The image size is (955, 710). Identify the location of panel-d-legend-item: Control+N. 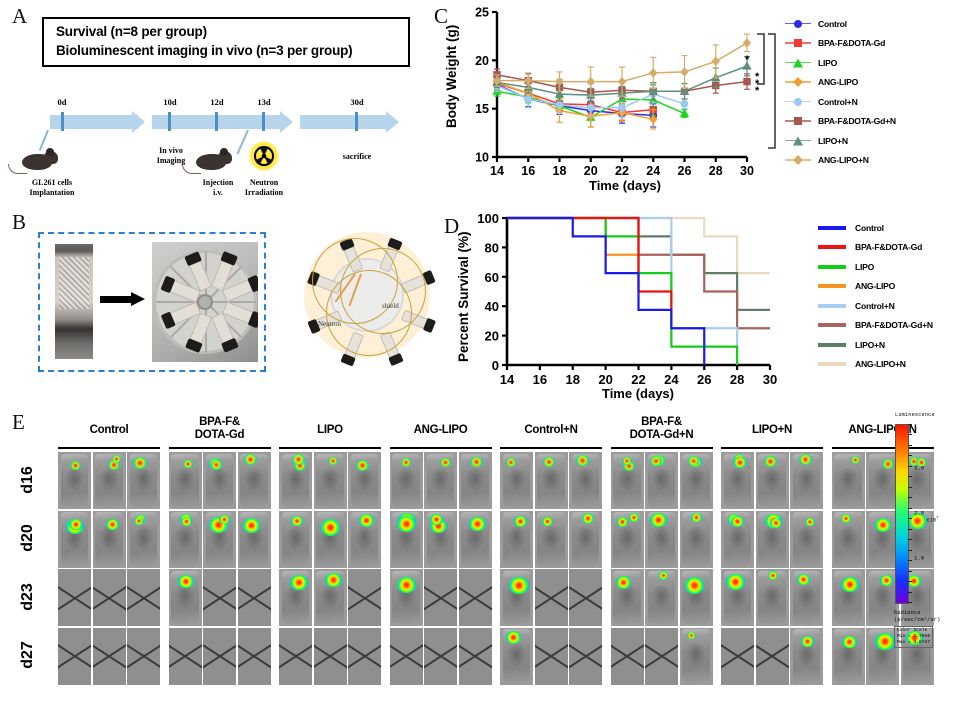
(875, 306).